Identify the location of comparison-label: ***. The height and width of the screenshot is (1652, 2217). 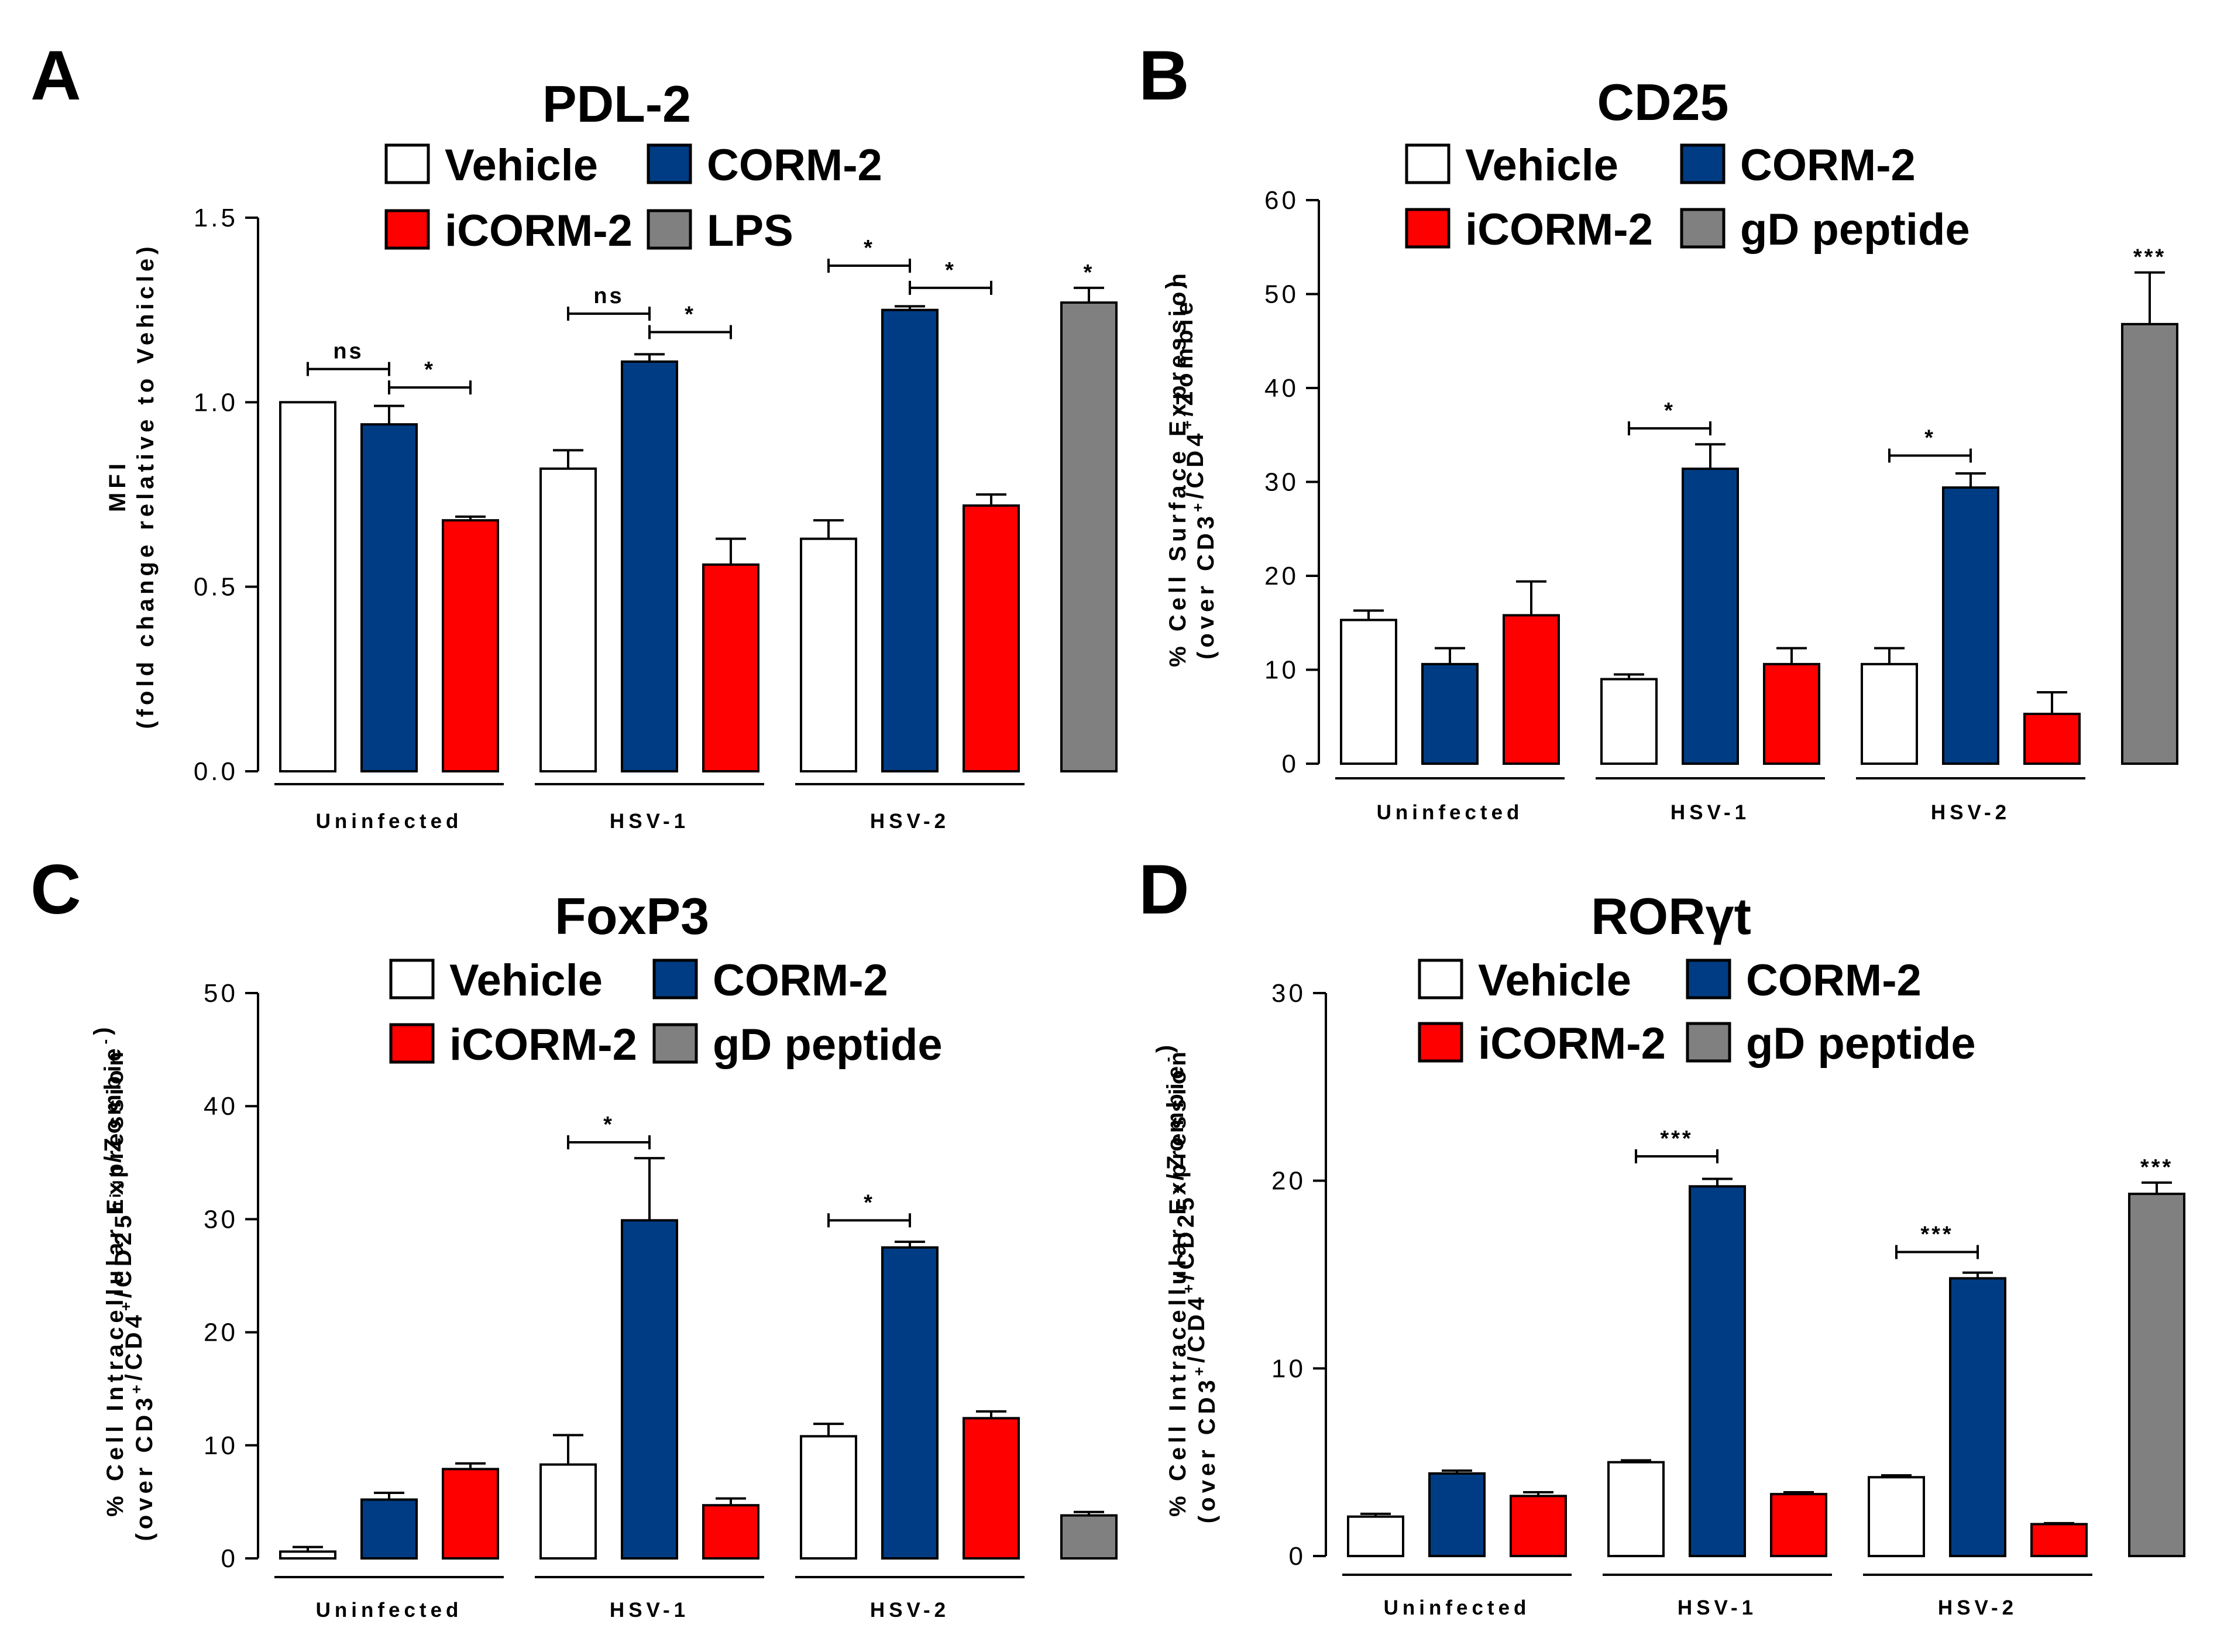
(1676, 1139).